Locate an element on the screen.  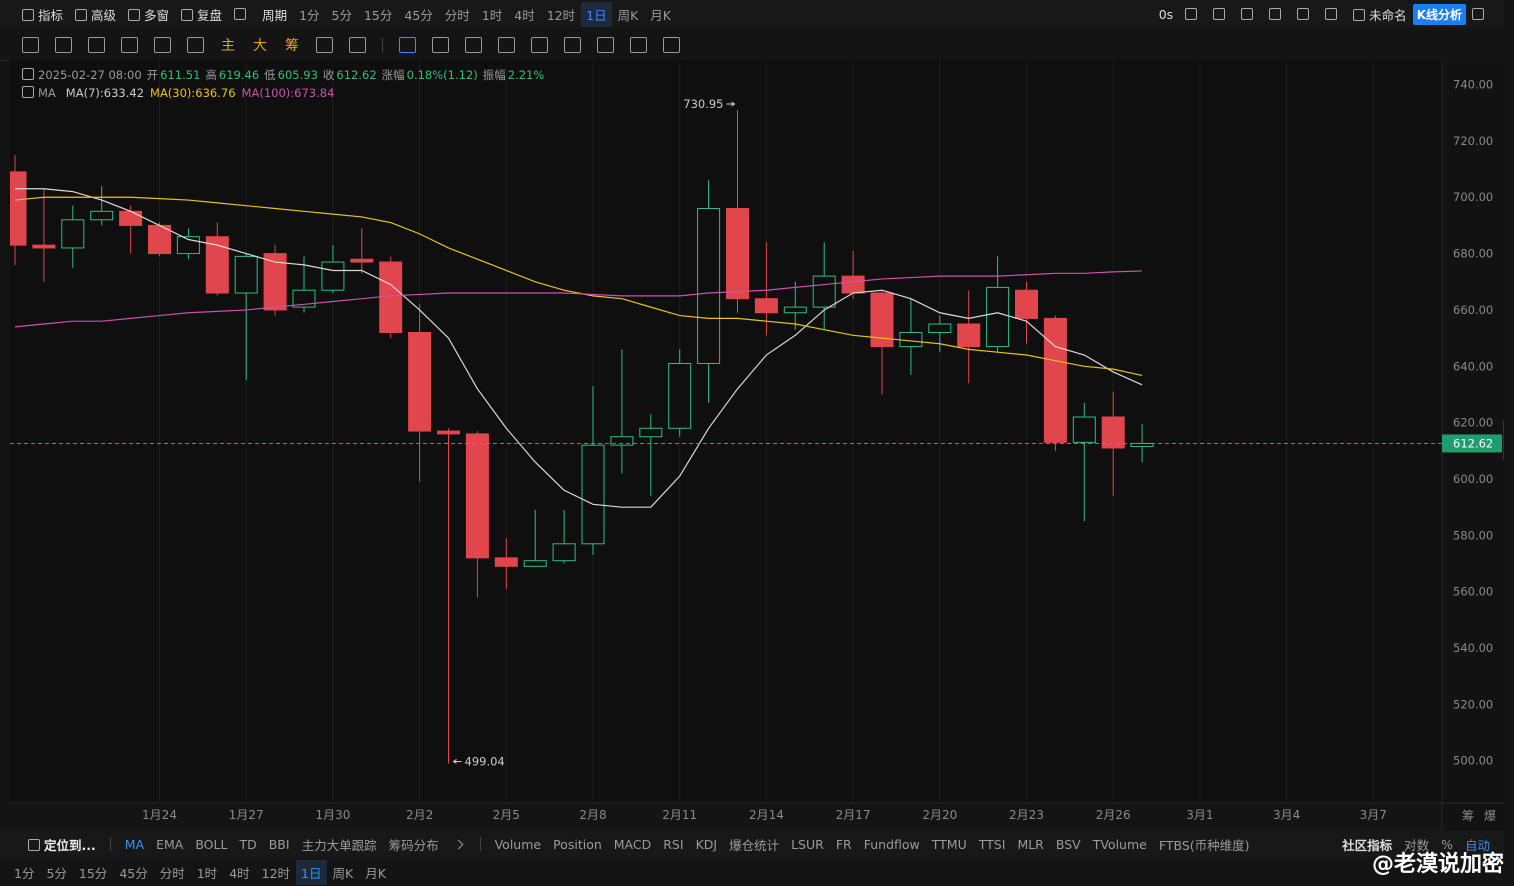
sub-indicator: MLR is located at coordinates (1030, 844).